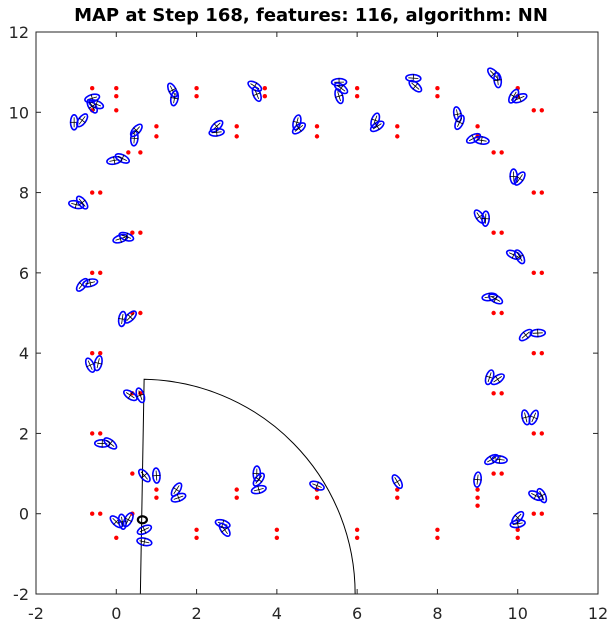 The width and height of the screenshot is (612, 630). I want to click on robot-marker, so click(142, 520).